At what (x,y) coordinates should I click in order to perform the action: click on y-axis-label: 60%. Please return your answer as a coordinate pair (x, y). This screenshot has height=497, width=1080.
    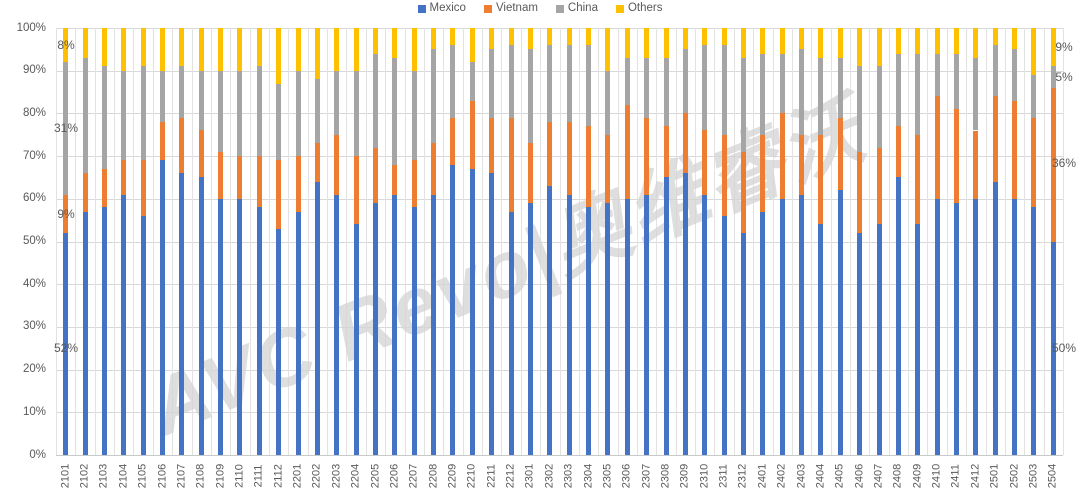
    Looking at the image, I should click on (34, 198).